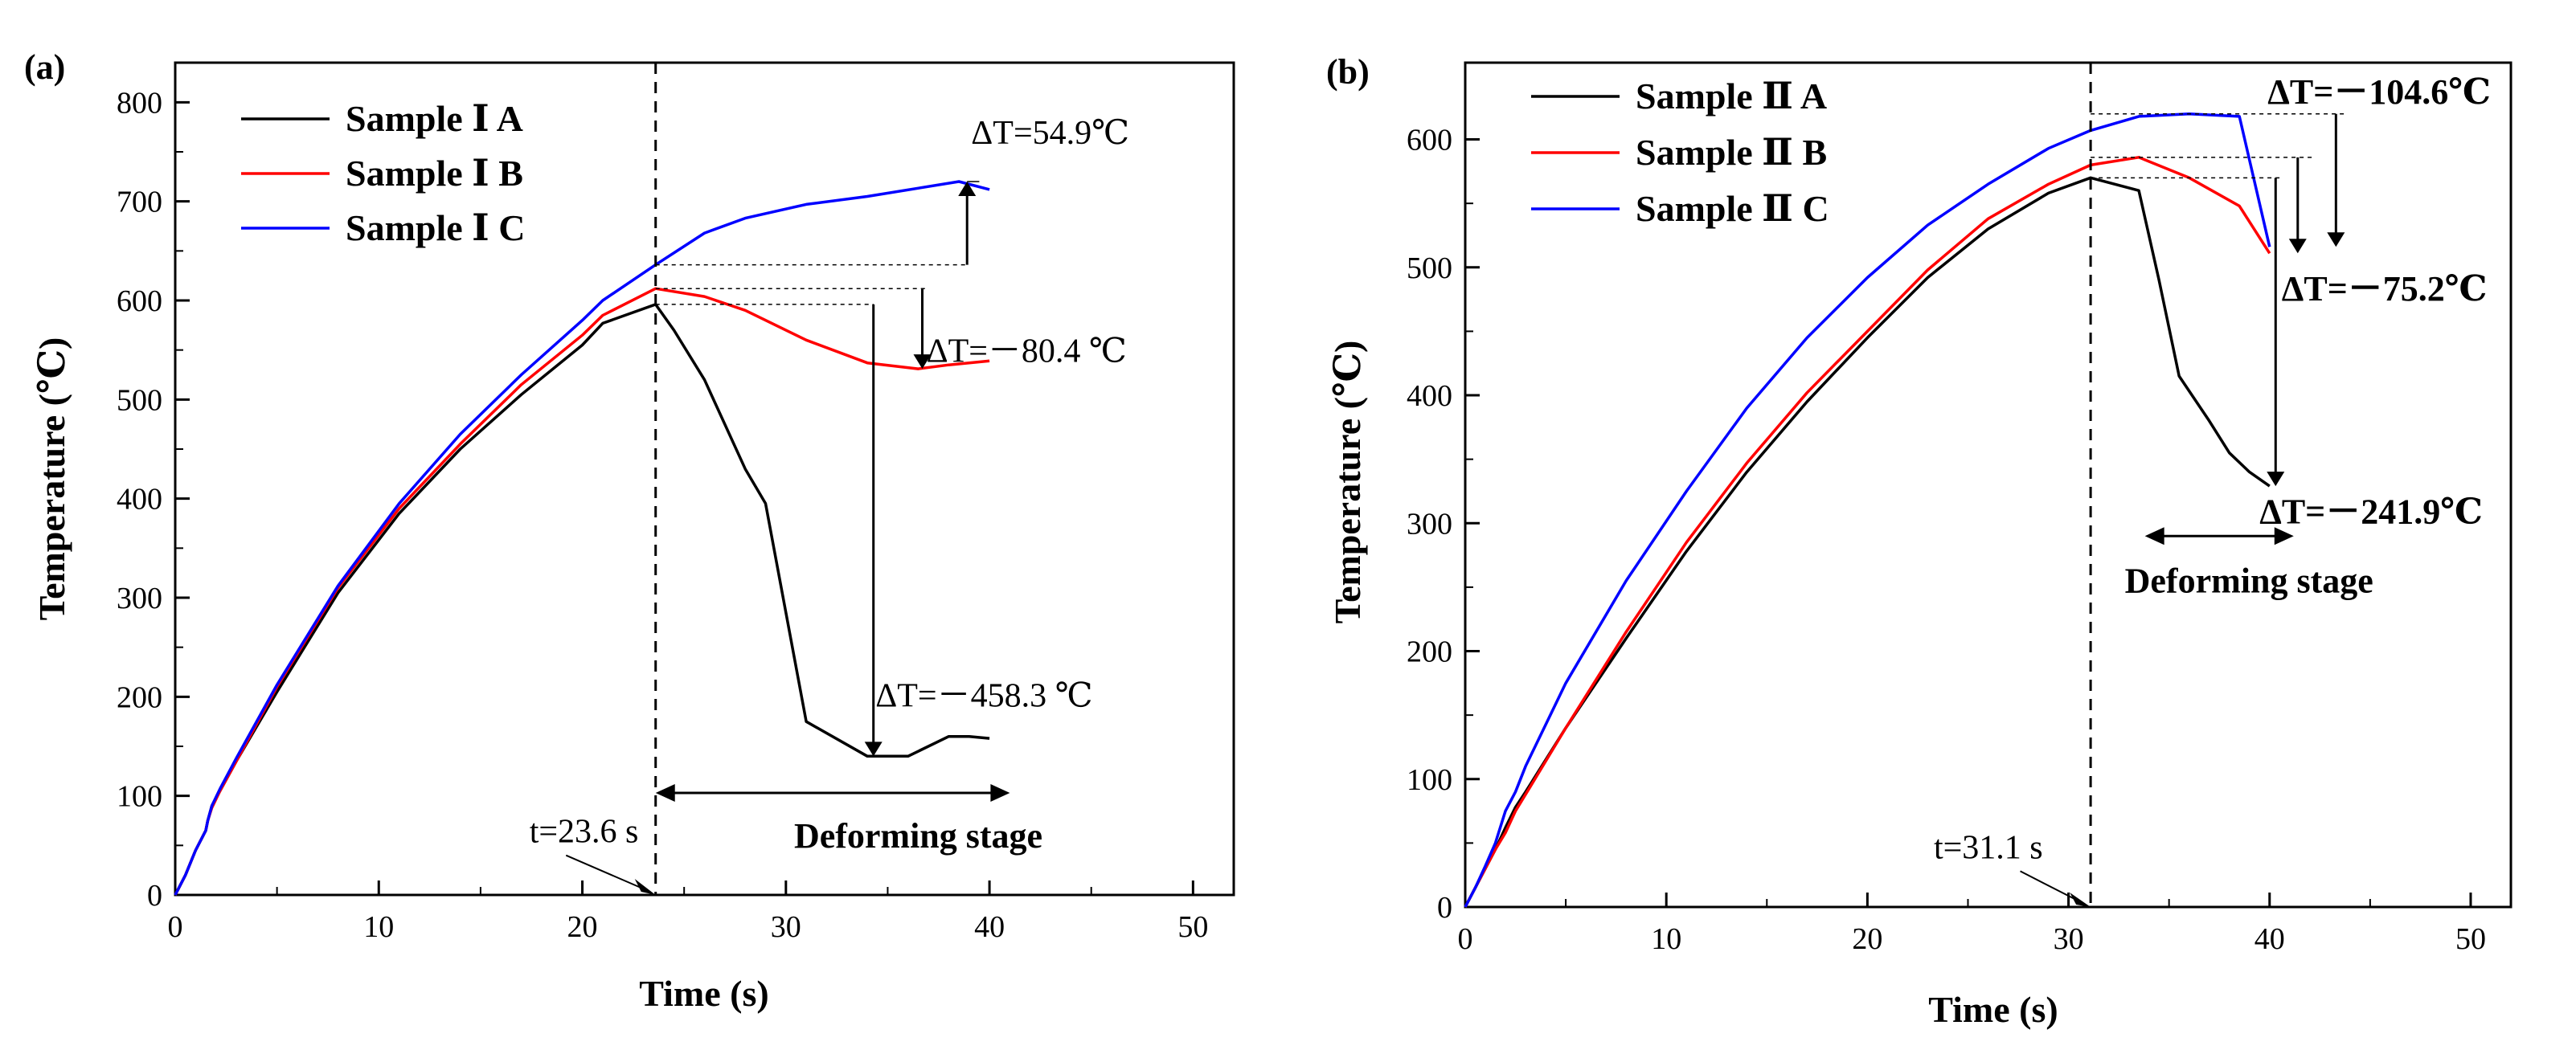 The image size is (2576, 1050). What do you see at coordinates (2470, 939) in the screenshot?
I see `x-tick-label-b: 50` at bounding box center [2470, 939].